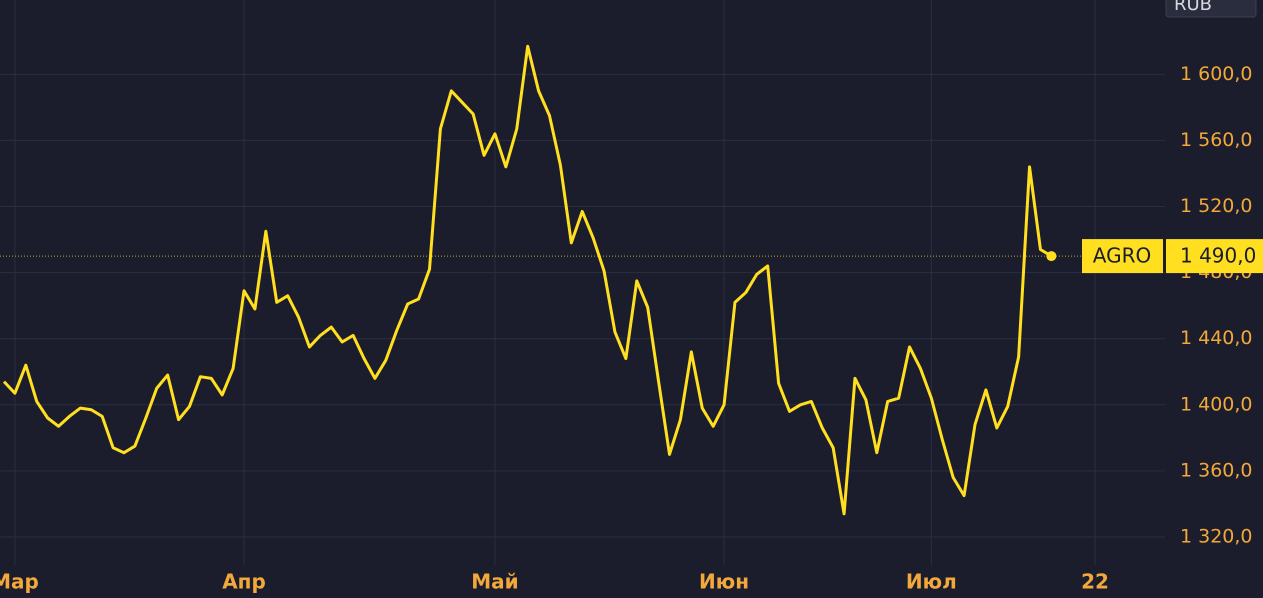 The image size is (1263, 598). I want to click on y-tick-label: 1 400,0, so click(1216, 404).